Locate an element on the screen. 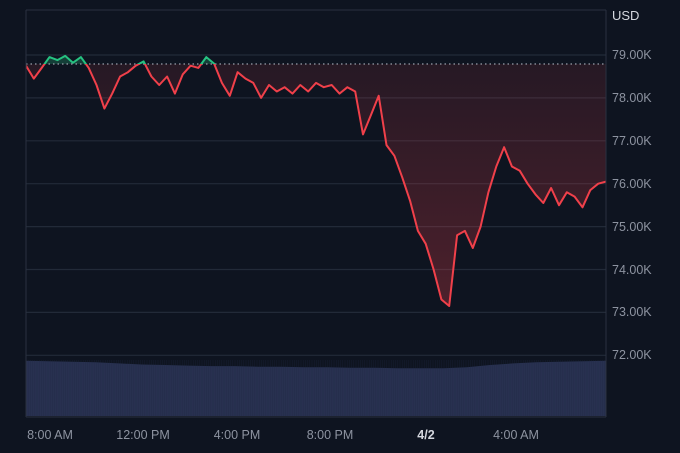 Image resolution: width=680 pixels, height=453 pixels. y-axis-label: 79.00K is located at coordinates (632, 55).